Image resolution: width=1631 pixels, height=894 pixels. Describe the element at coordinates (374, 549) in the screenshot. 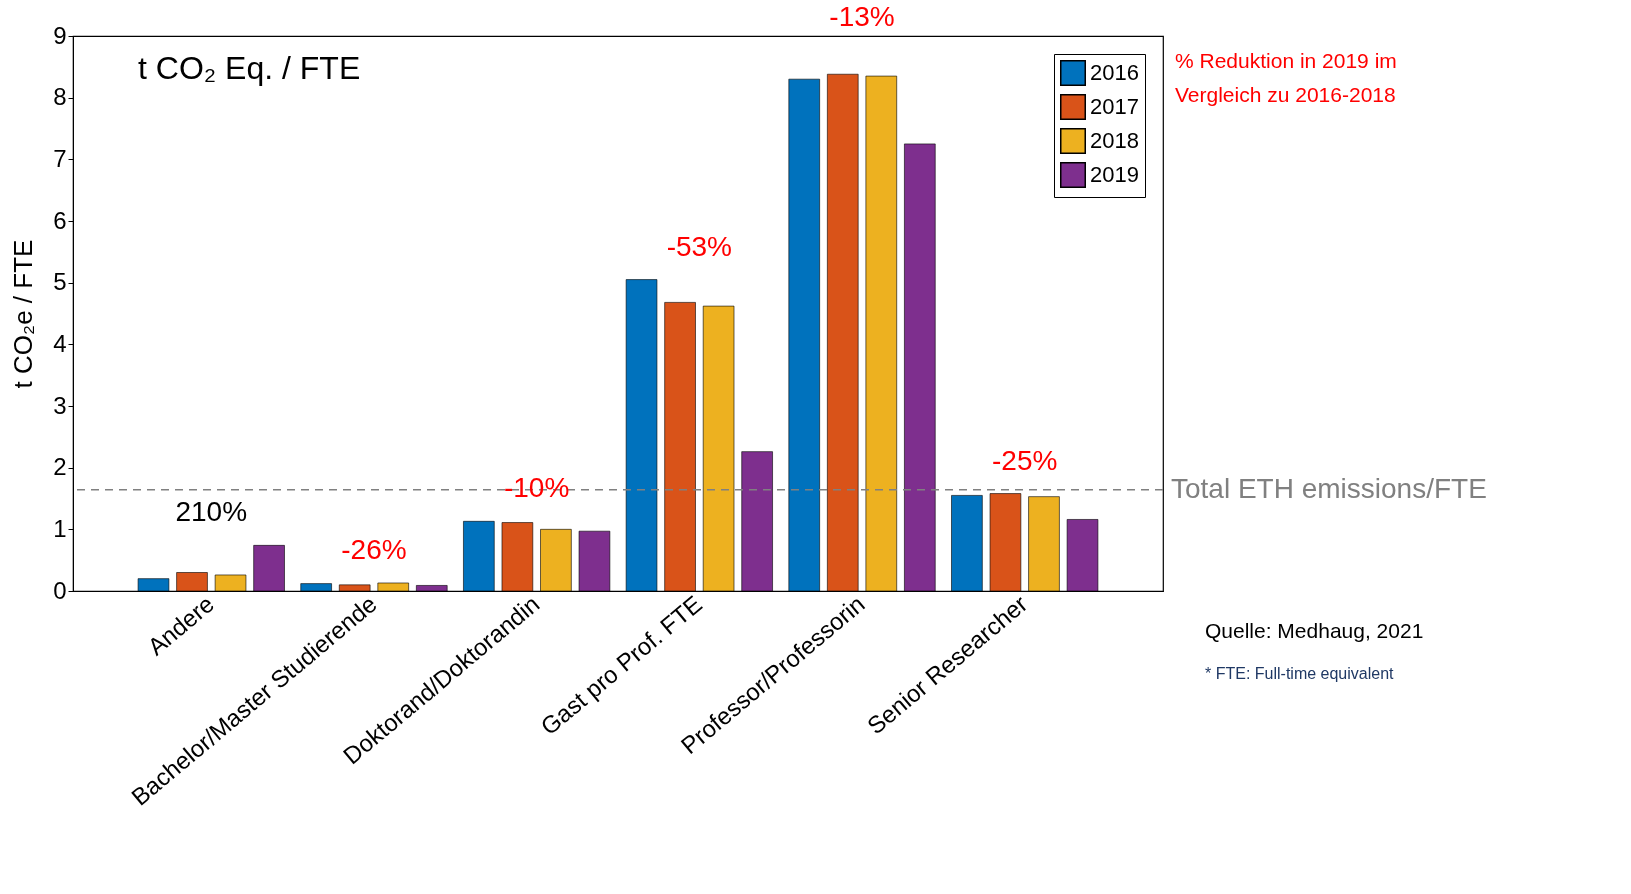

I see `annotation: -26%` at that location.